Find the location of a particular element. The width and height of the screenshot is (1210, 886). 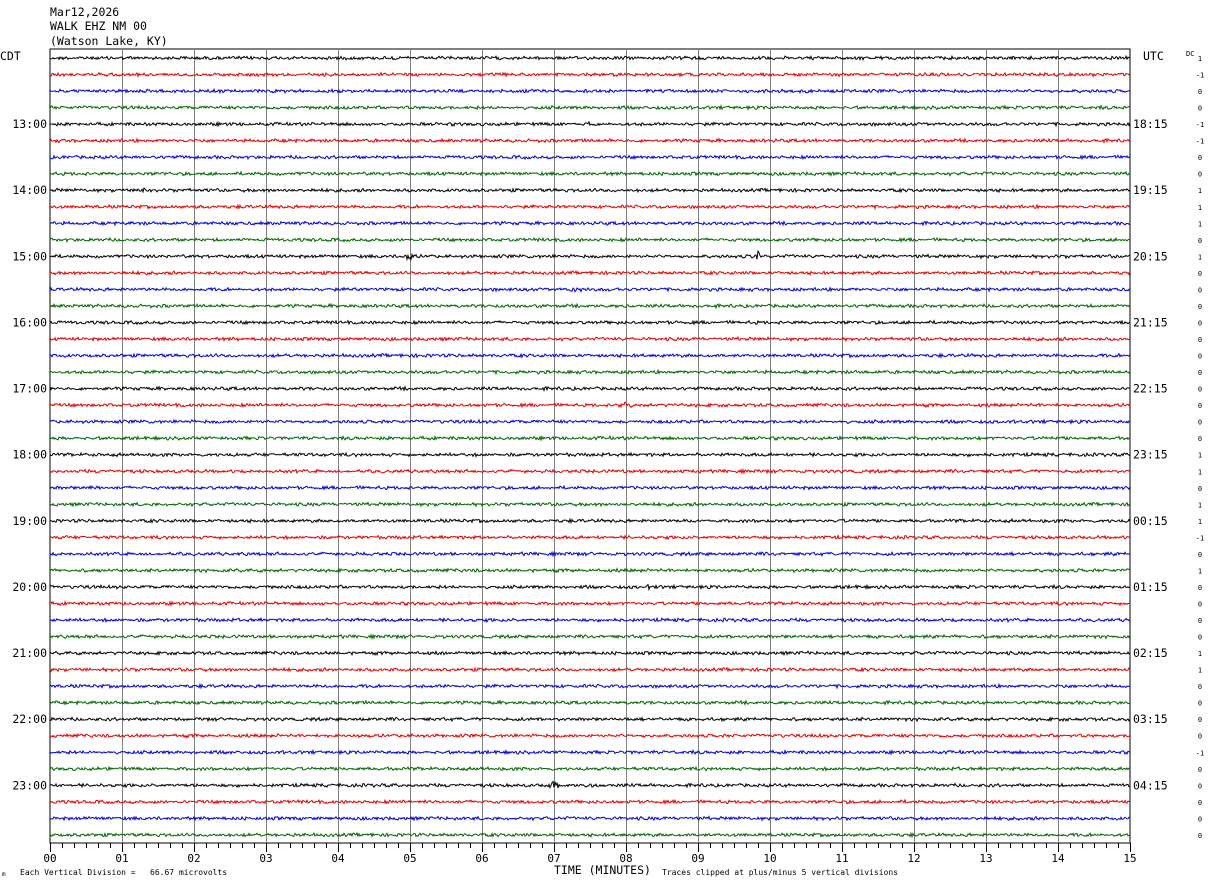

utc-hour-label: 22:15 is located at coordinates (1150, 389).